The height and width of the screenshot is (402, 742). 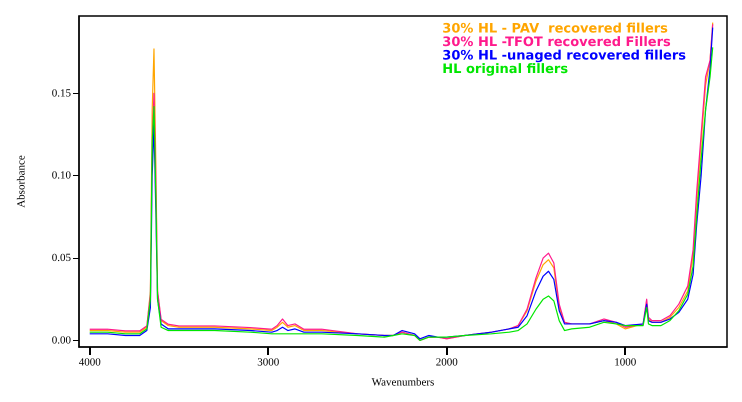 I want to click on y-tick-label: 0.00, so click(x=62, y=340).